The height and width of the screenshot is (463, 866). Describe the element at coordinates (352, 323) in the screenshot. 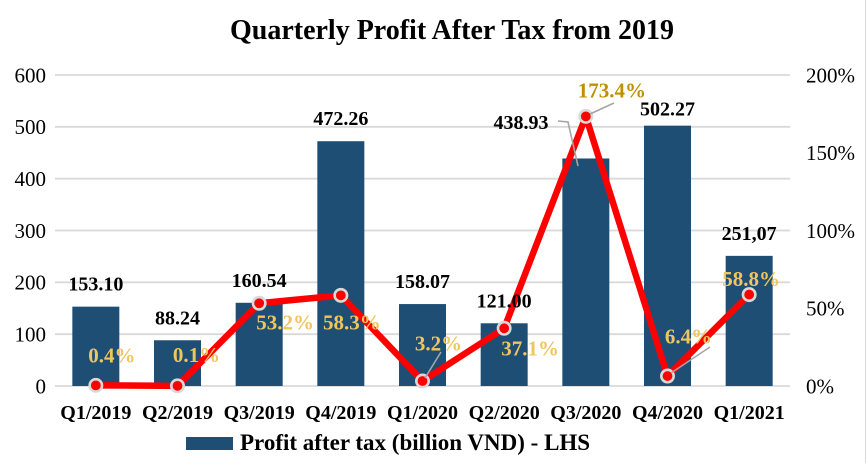

I see `pct-value-label-q4-2019: 58.3%` at that location.